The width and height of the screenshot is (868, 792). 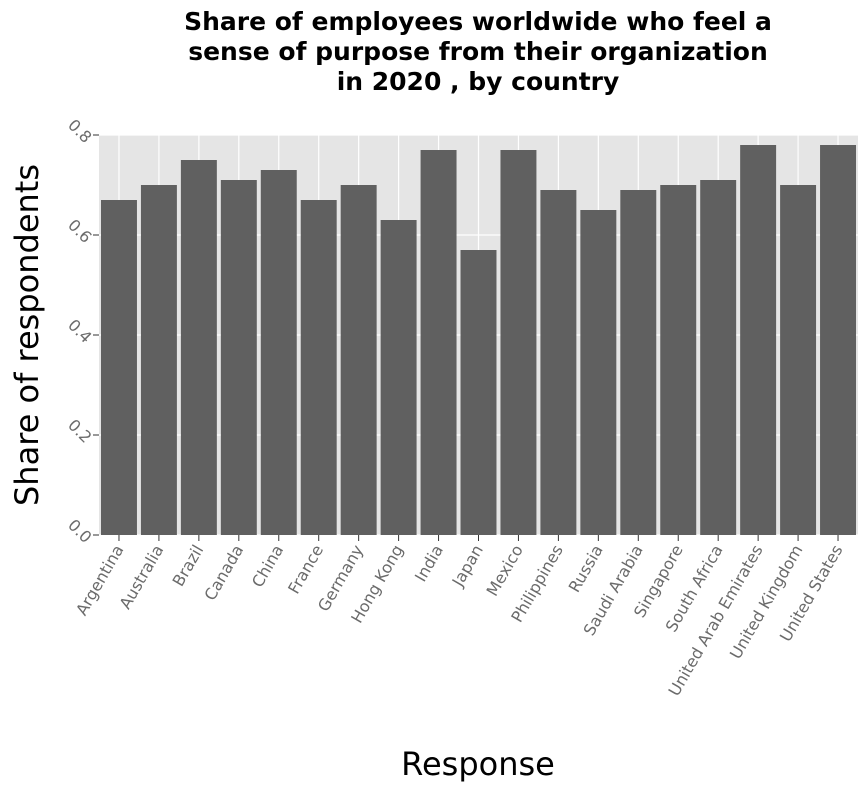 What do you see at coordinates (398, 377) in the screenshot?
I see `bar-hong-kong` at bounding box center [398, 377].